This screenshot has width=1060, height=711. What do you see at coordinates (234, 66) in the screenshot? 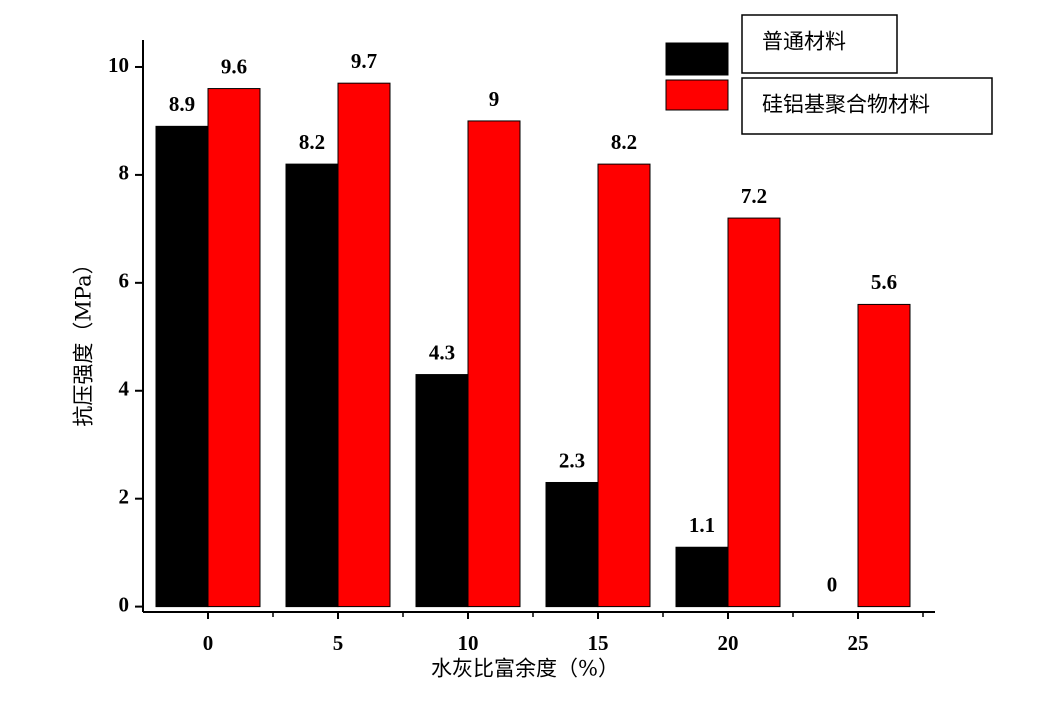
I see `value-label: 9.6` at bounding box center [234, 66].